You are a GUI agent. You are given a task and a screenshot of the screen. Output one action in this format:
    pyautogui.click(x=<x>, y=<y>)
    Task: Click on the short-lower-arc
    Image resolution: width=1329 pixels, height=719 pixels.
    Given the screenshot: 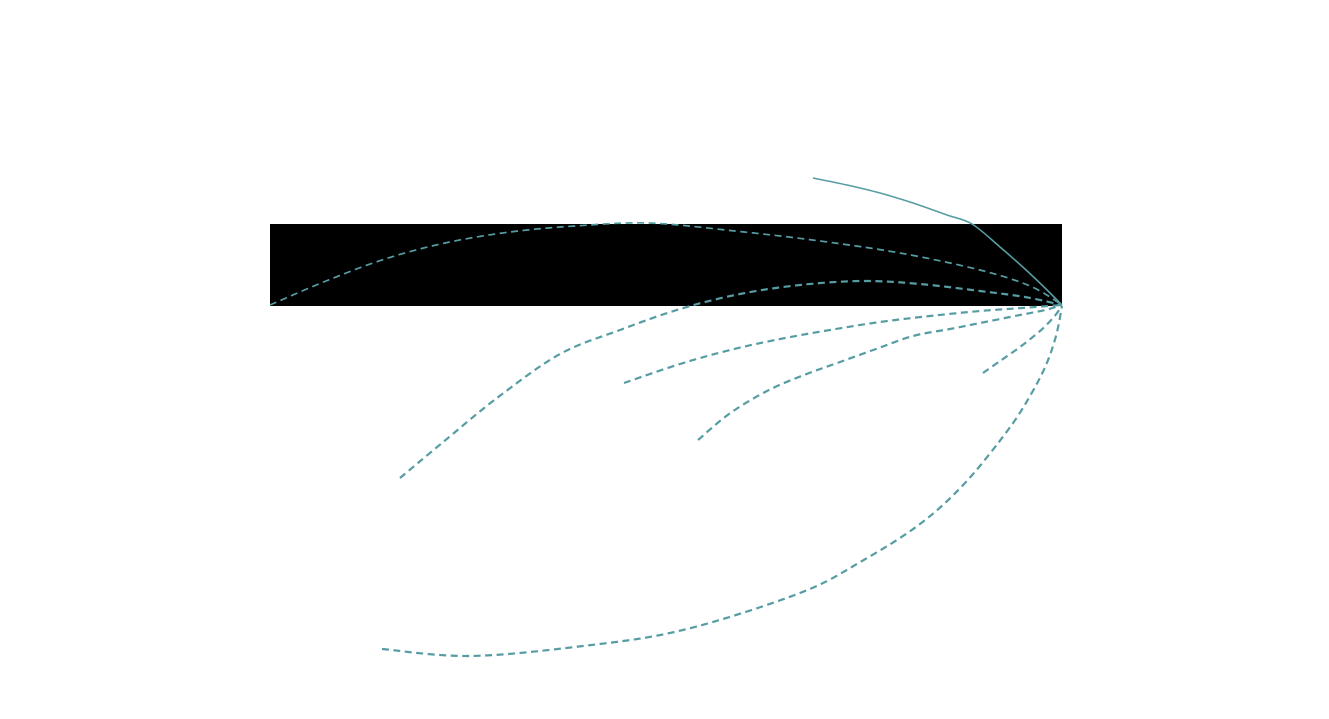 What is the action you would take?
    pyautogui.click(x=1022, y=339)
    